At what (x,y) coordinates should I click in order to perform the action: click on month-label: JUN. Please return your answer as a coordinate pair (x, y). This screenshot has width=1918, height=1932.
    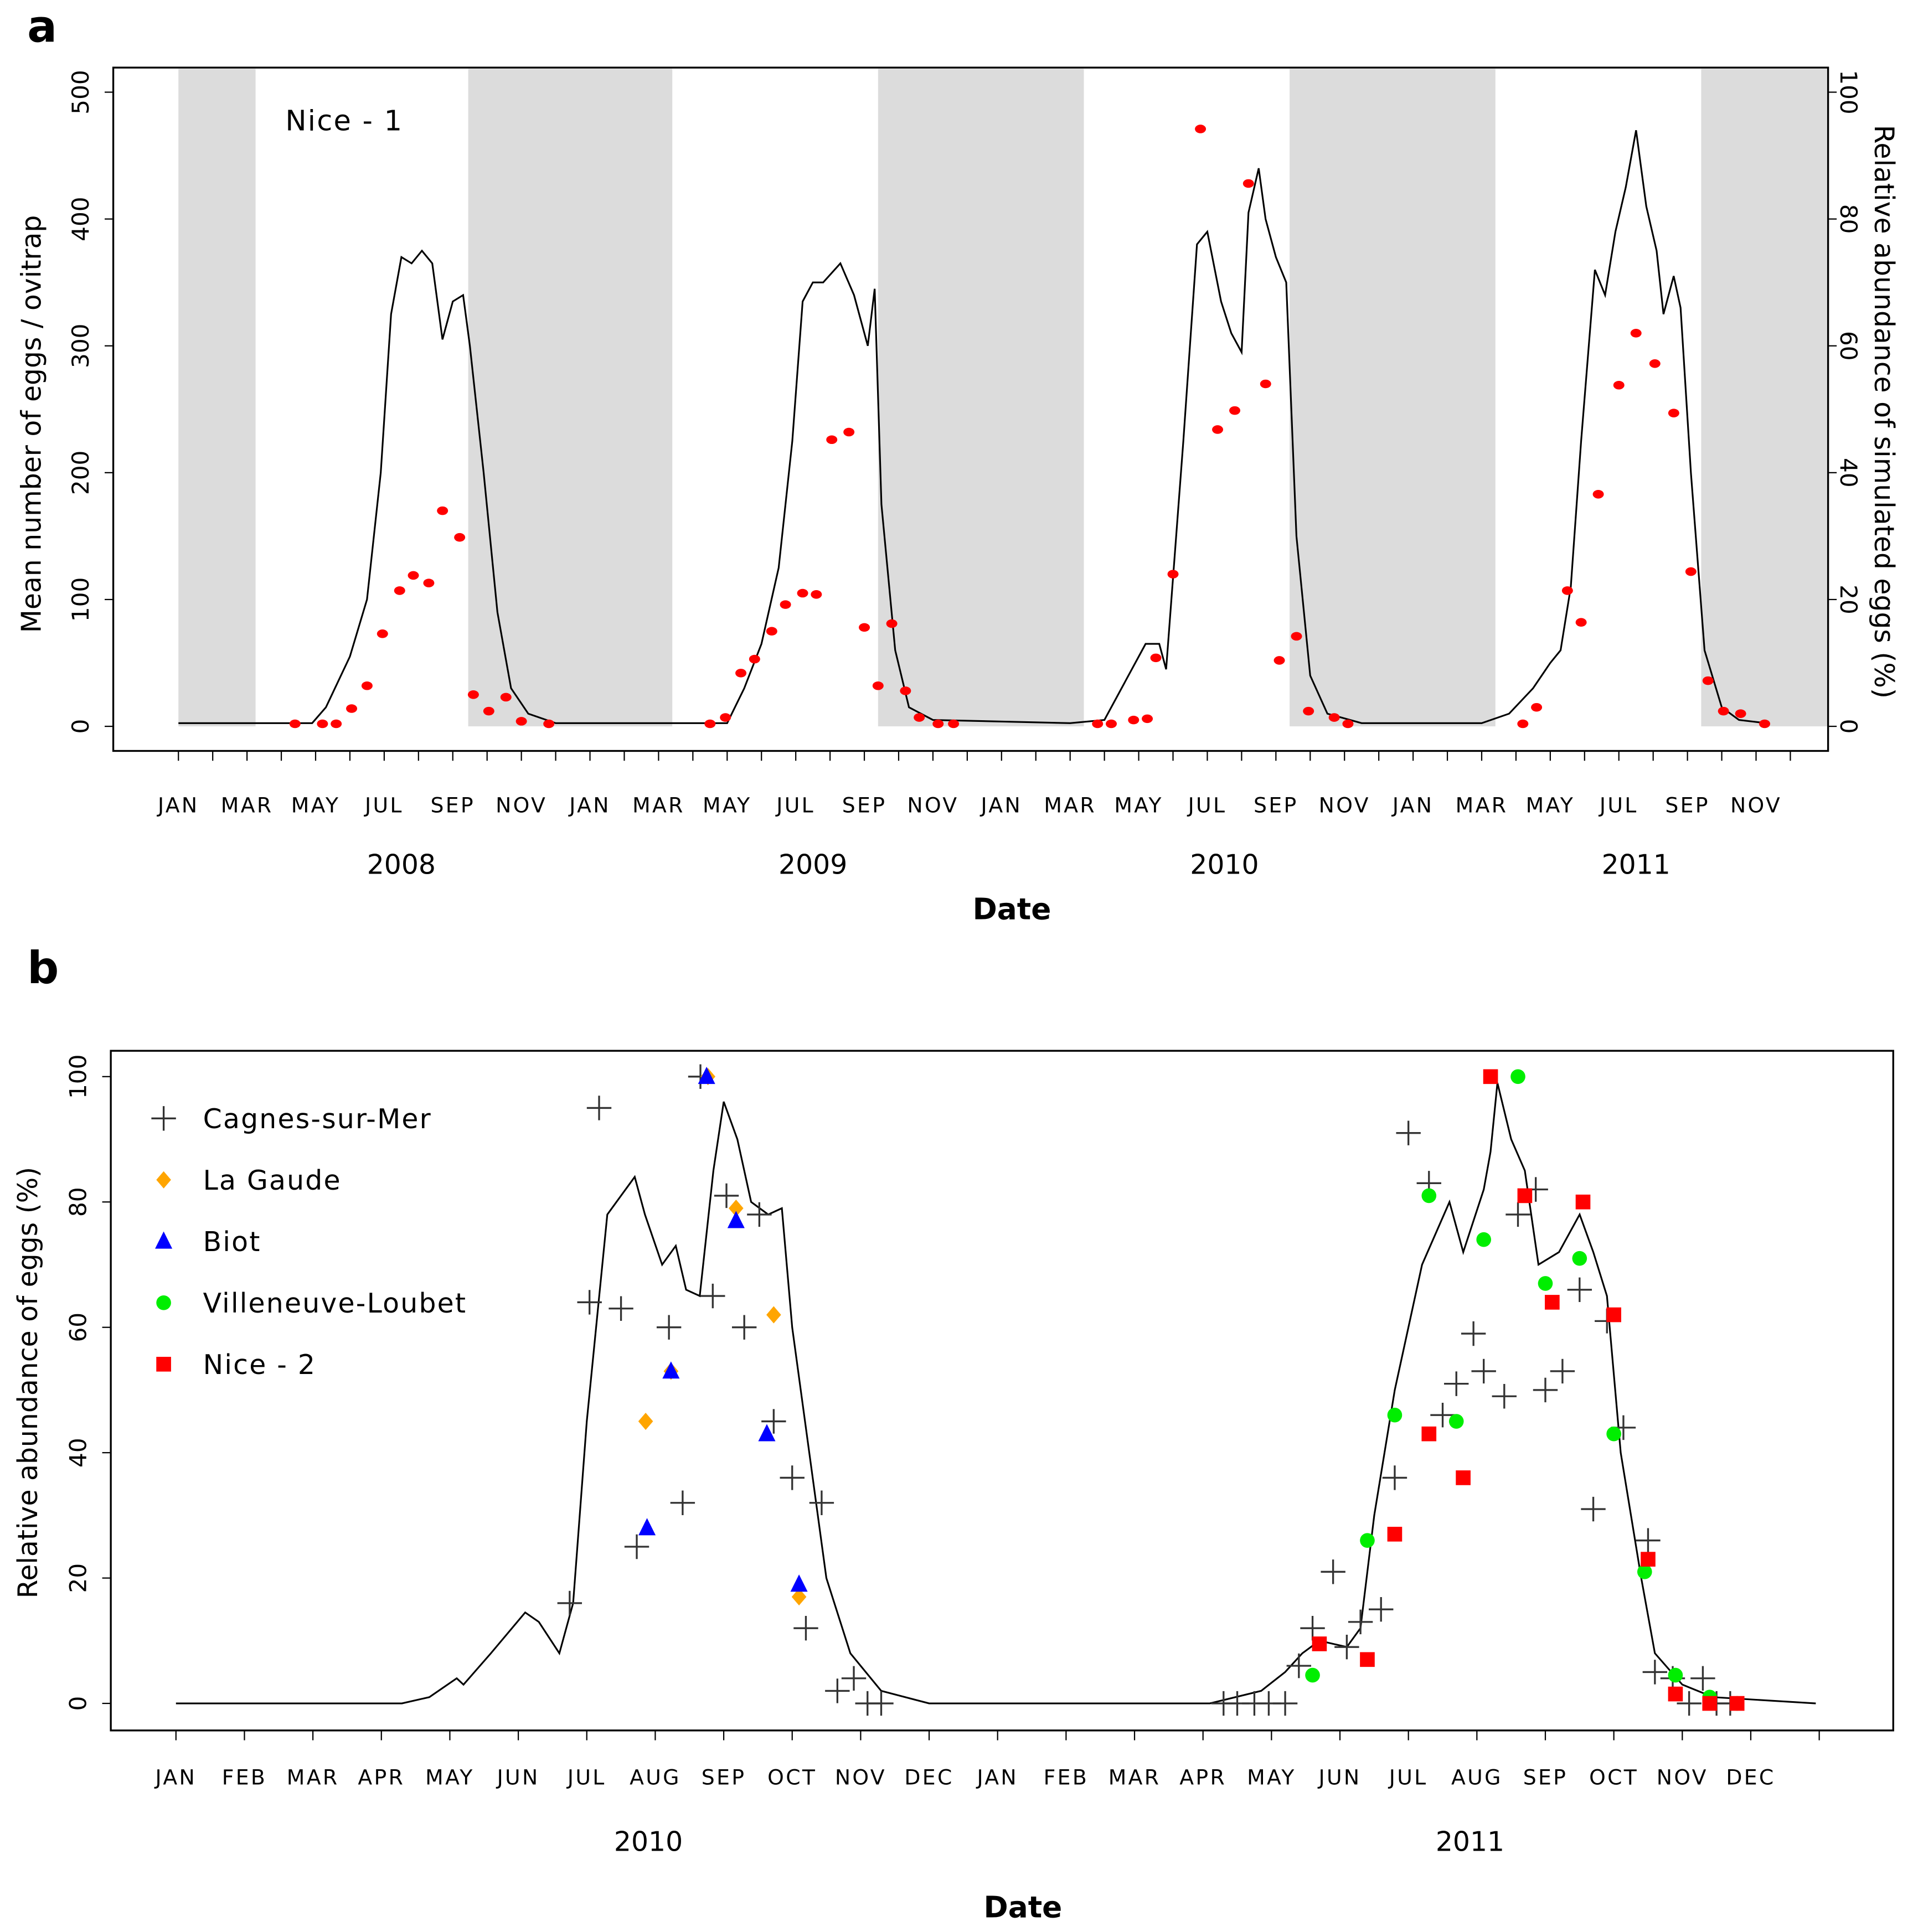
    Looking at the image, I should click on (518, 1777).